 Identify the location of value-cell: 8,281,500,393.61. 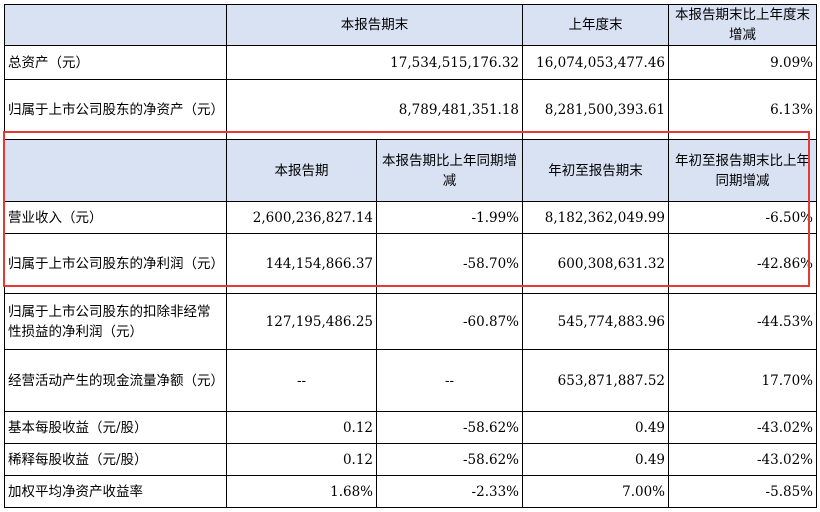
(595, 109).